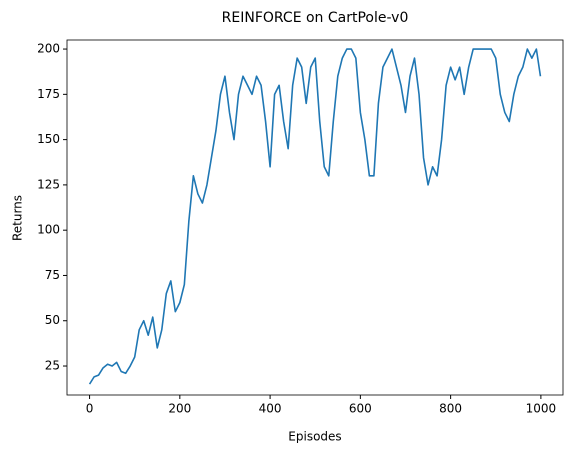  I want to click on y-tick-label: 100, so click(48, 230).